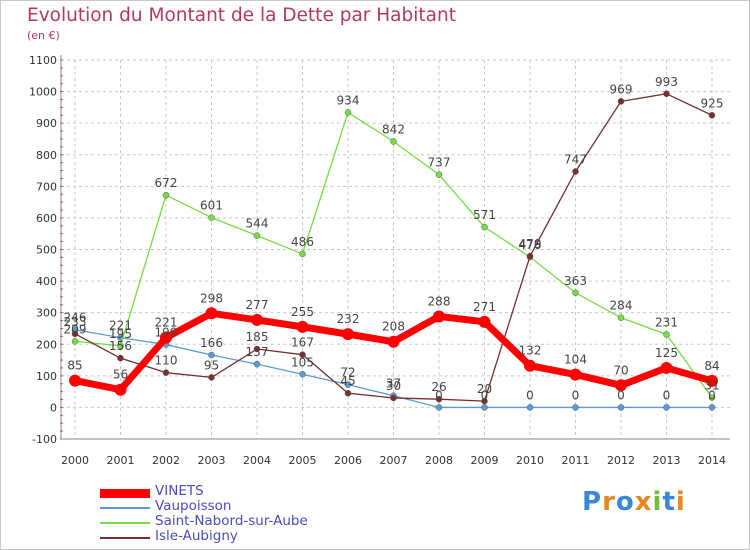 The image size is (750, 550). I want to click on y-tick-label: 500, so click(46, 250).